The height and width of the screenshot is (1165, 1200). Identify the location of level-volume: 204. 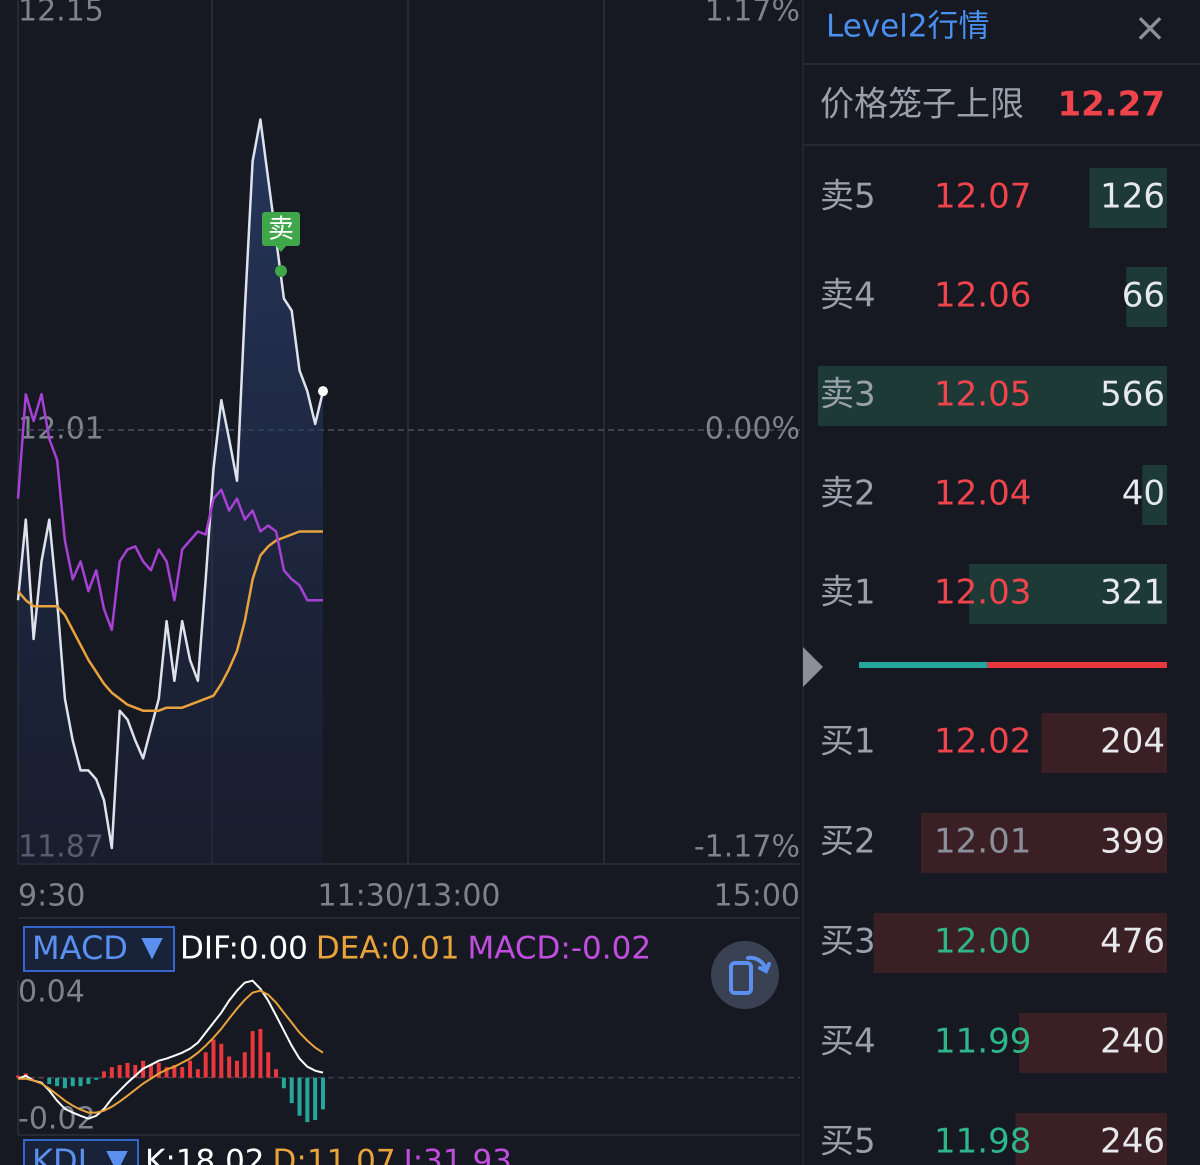
(1132, 742).